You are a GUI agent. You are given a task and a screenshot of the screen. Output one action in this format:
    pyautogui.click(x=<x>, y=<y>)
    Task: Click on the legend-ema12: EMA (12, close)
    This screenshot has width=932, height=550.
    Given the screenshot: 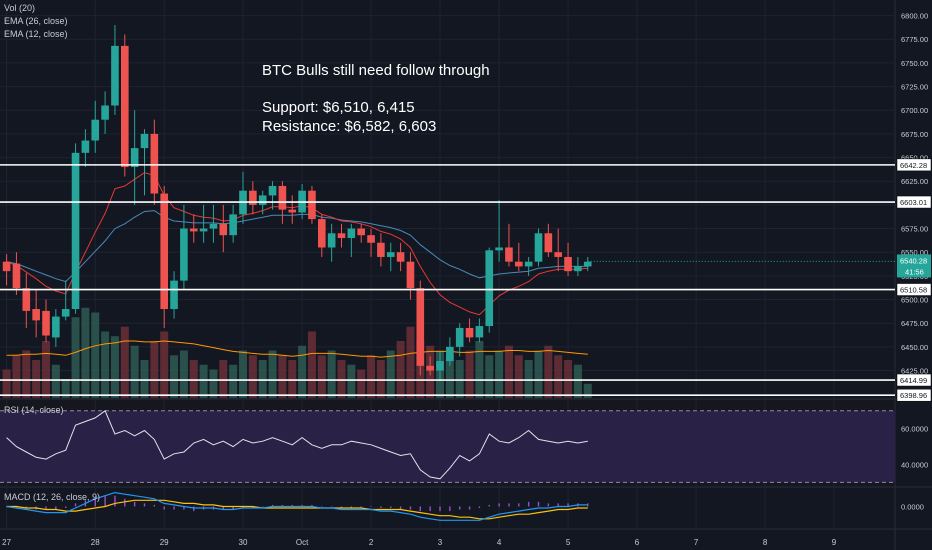 What is the action you would take?
    pyautogui.click(x=36, y=34)
    